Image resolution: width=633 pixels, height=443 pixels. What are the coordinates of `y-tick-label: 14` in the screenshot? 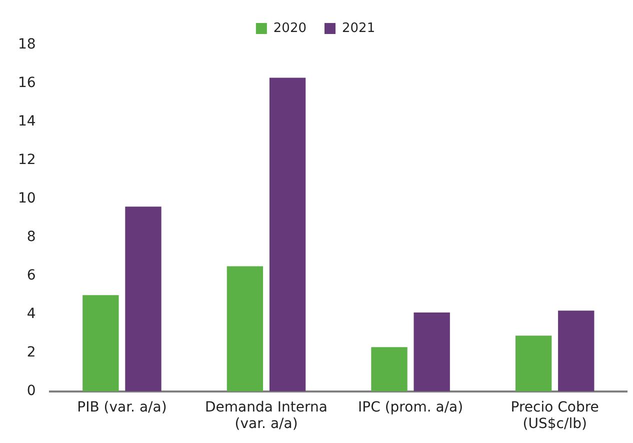 It's located at (27, 122).